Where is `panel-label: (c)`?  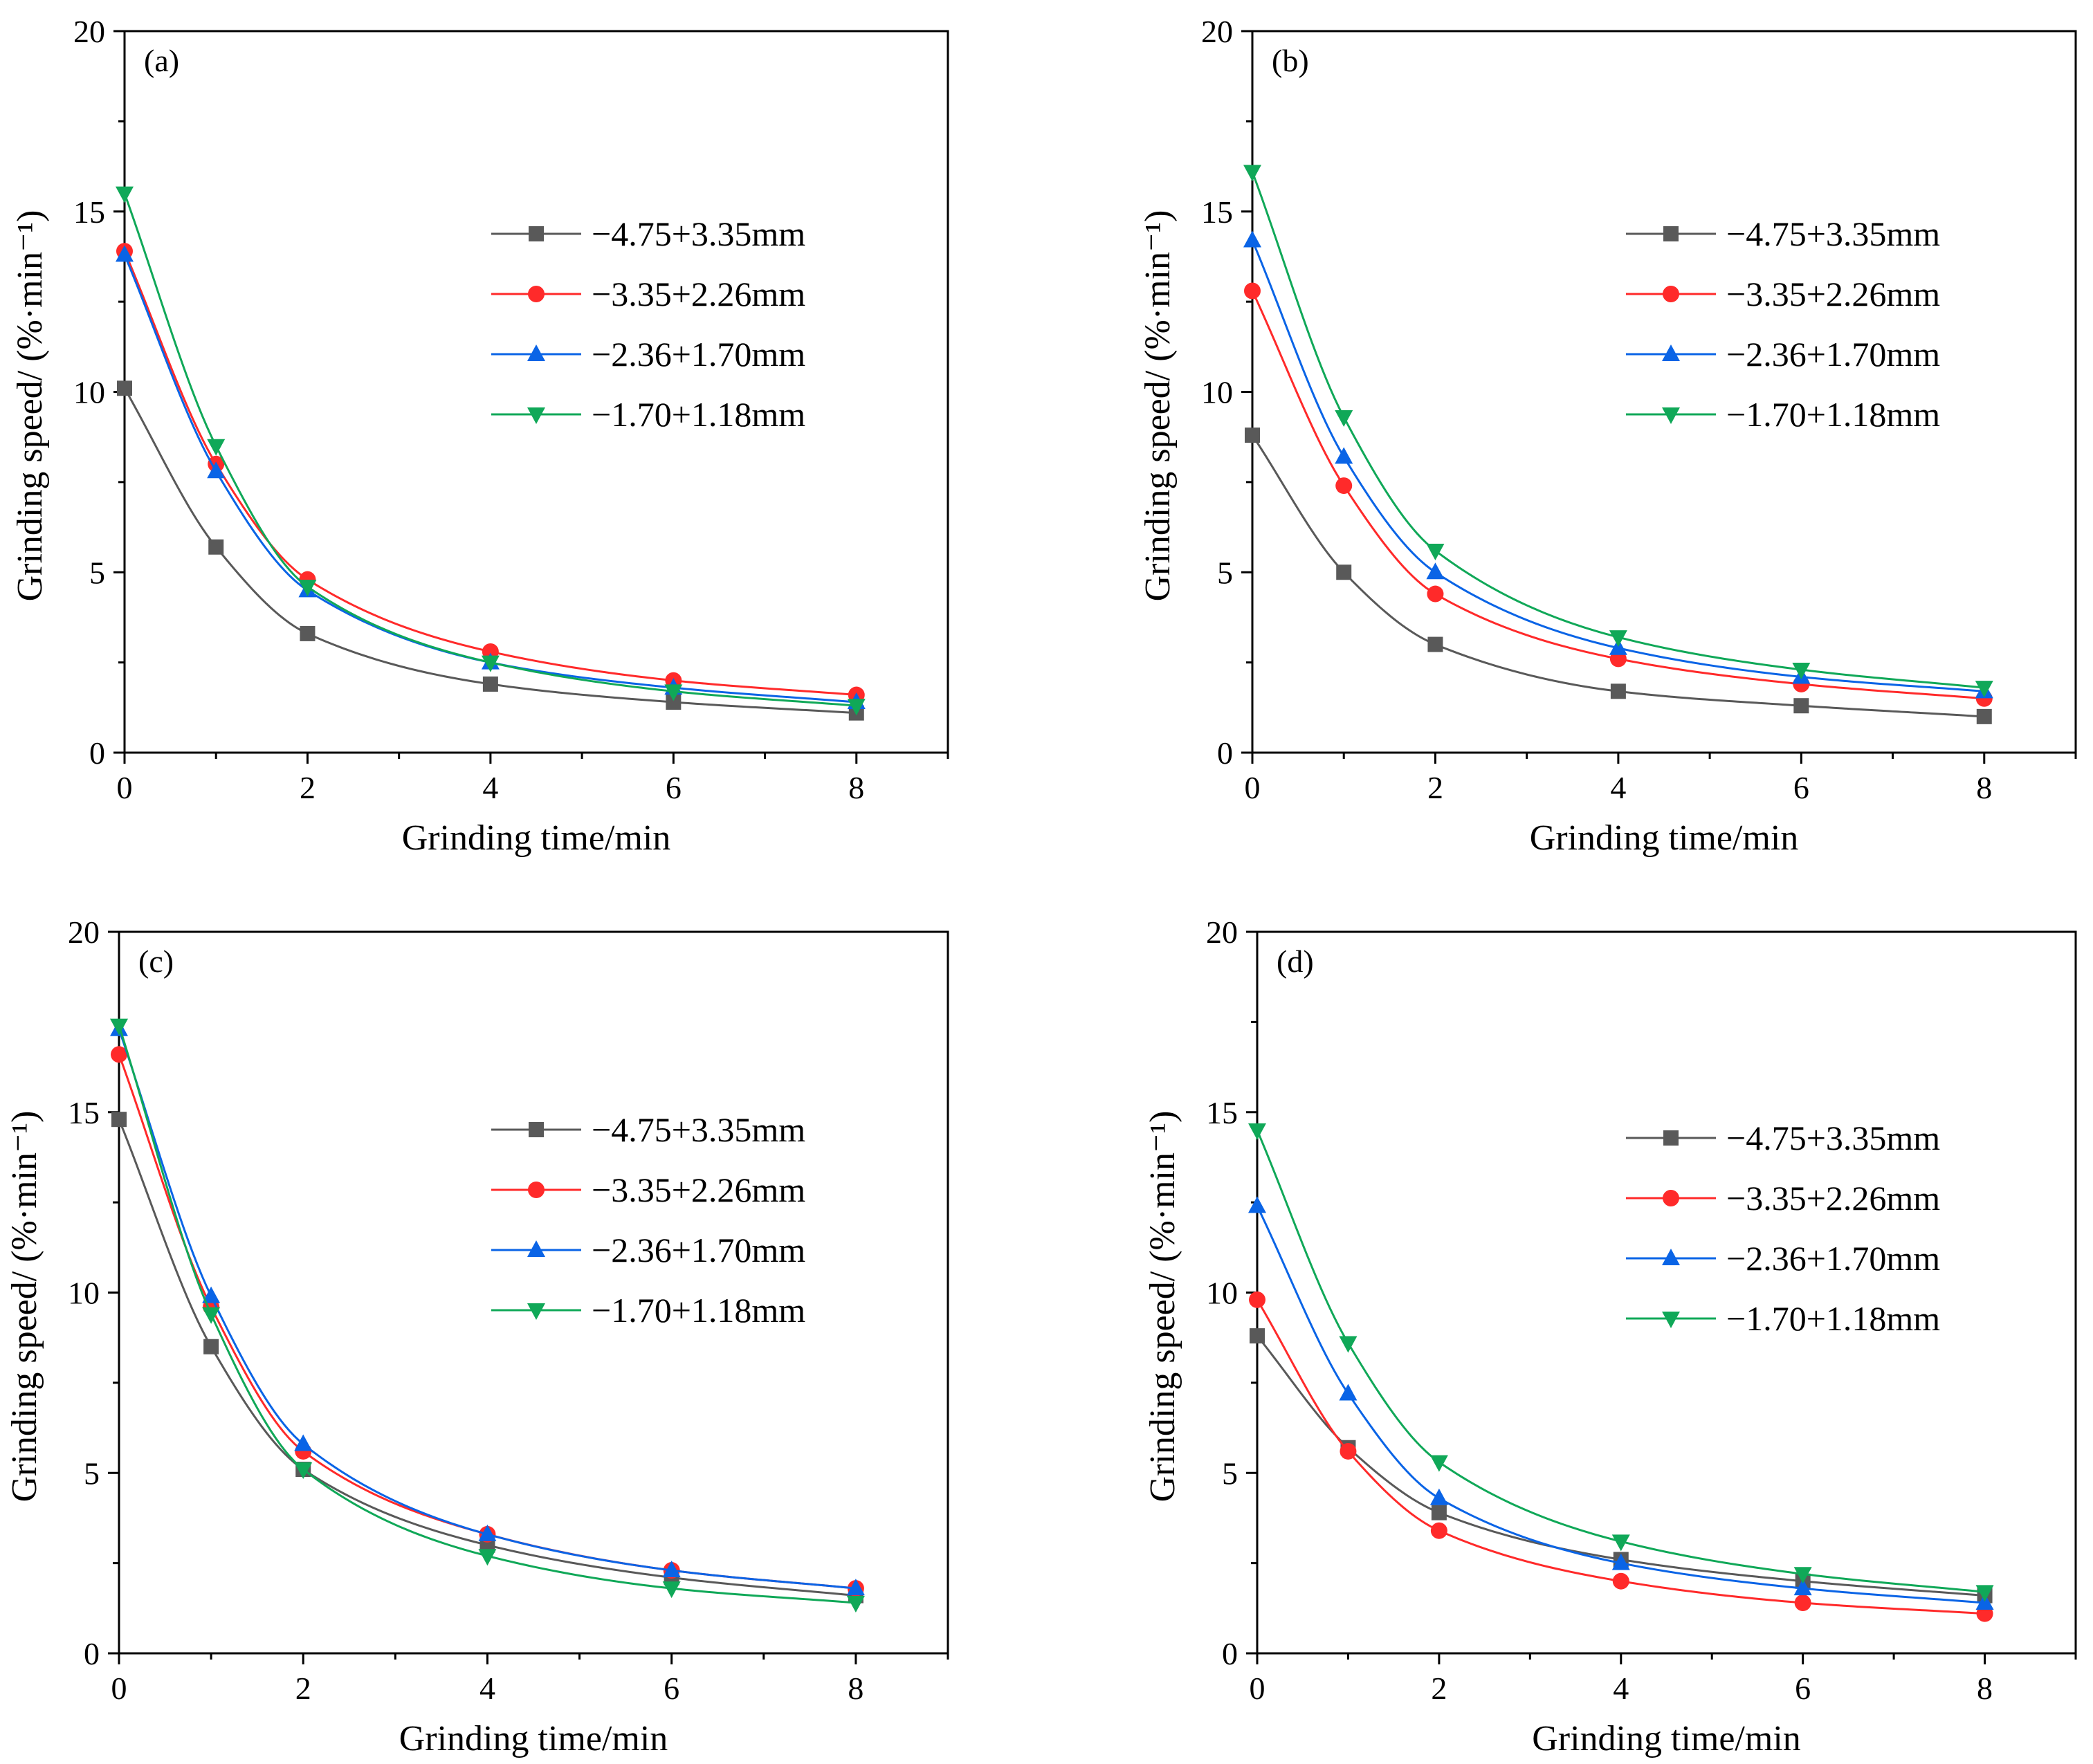 panel-label: (c) is located at coordinates (156, 961).